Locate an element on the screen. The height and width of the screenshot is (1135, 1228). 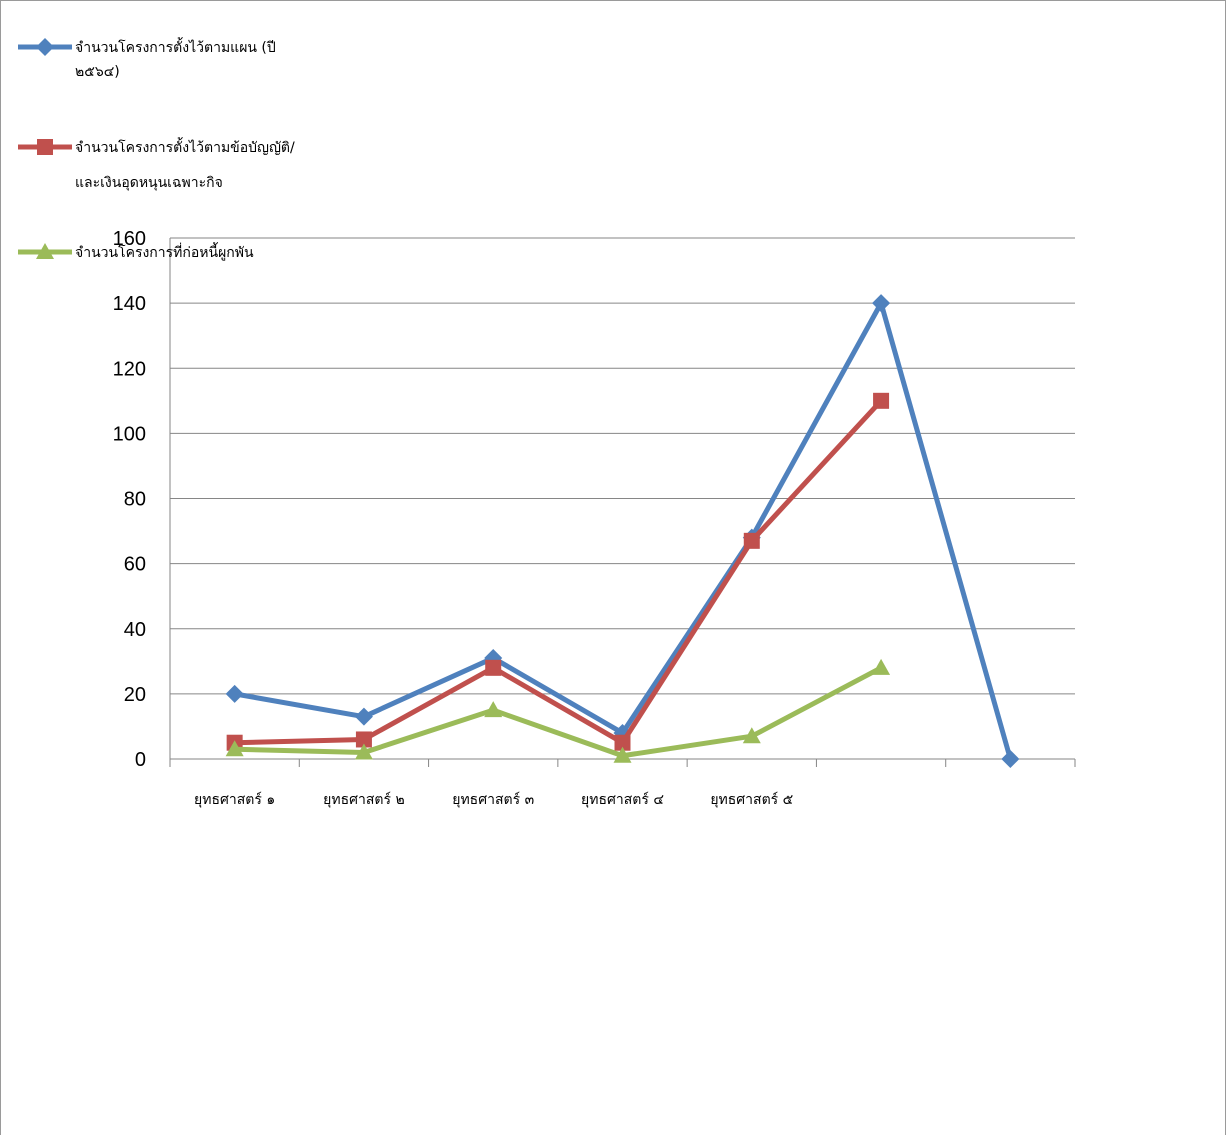
series-line is located at coordinates (558, 712).